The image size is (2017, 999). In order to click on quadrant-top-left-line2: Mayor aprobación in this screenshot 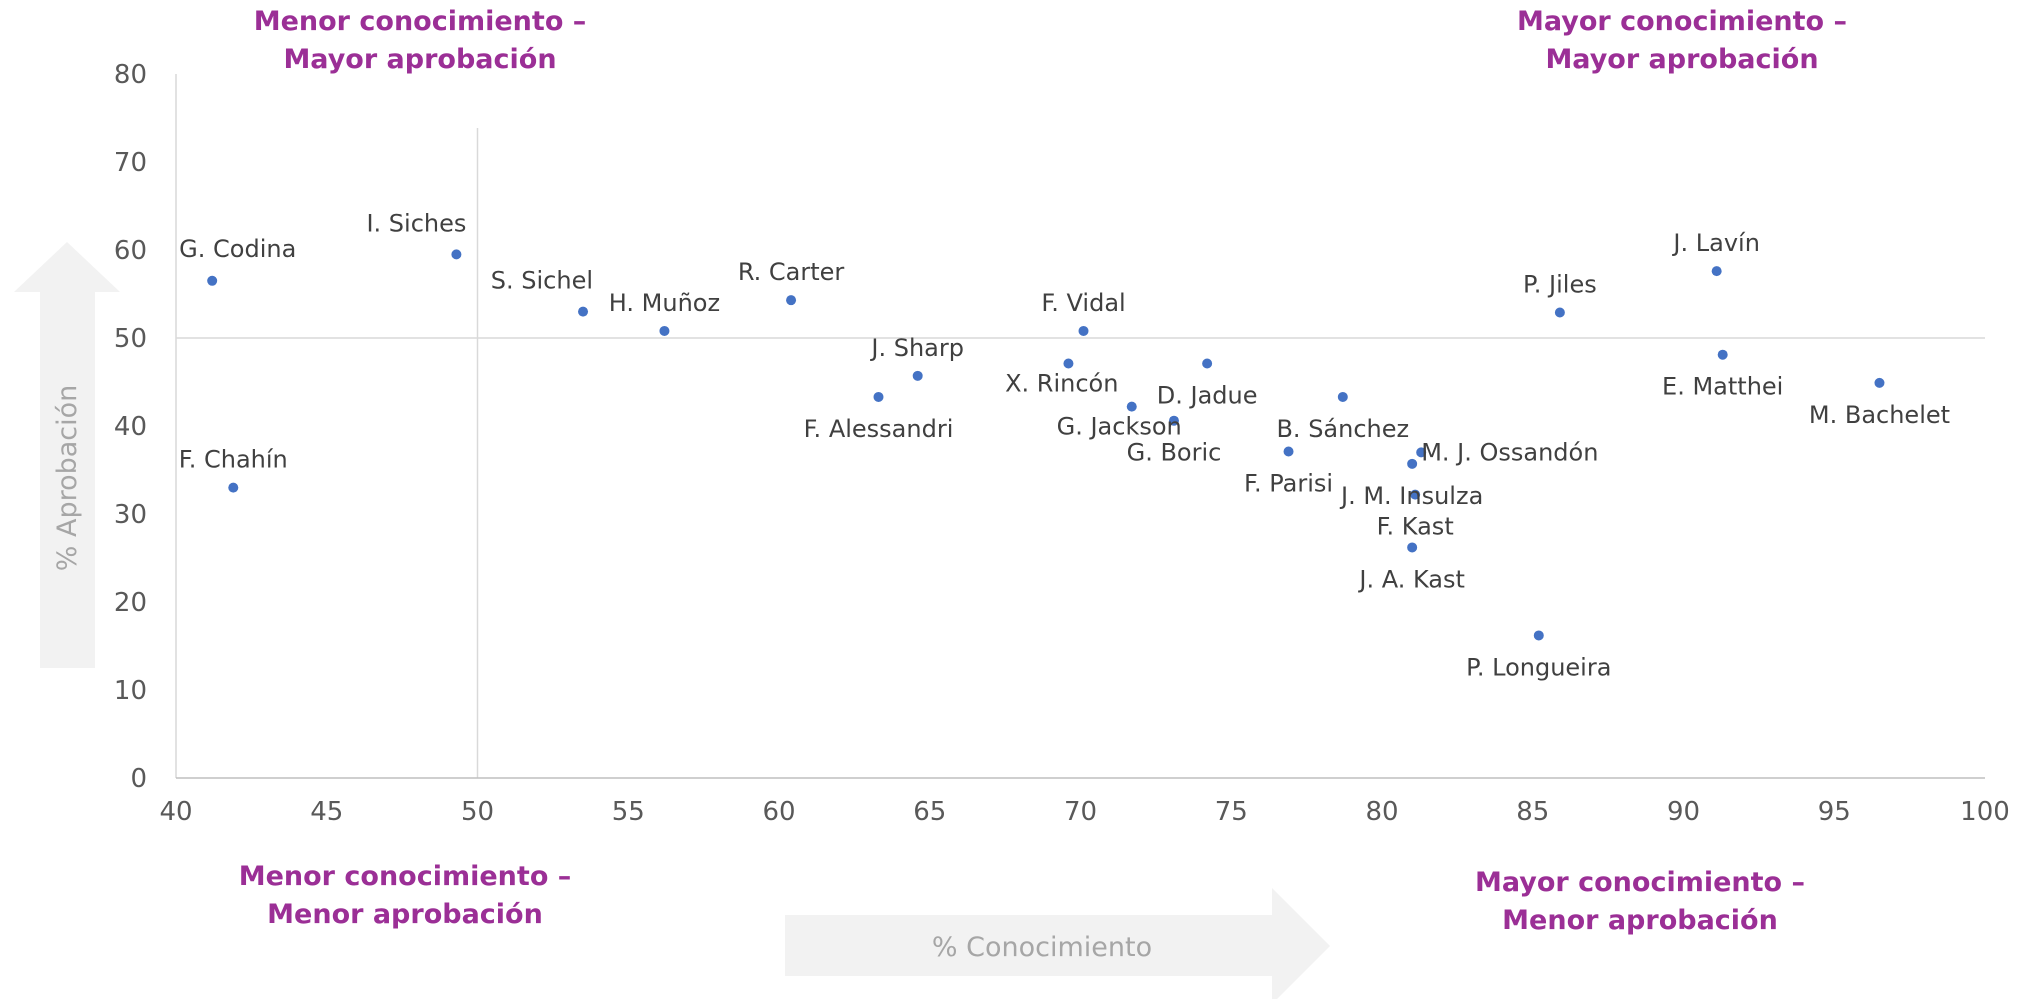, I will do `click(419, 59)`.